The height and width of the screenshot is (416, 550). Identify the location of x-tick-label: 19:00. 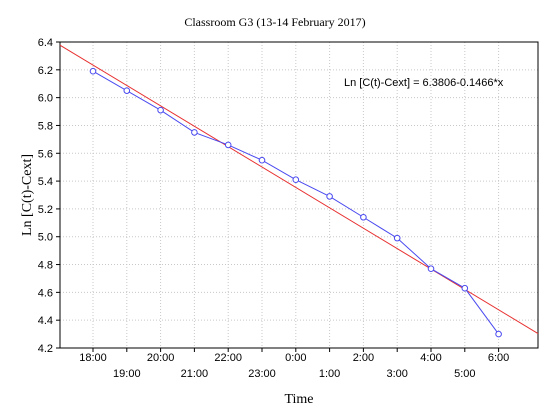
(127, 374).